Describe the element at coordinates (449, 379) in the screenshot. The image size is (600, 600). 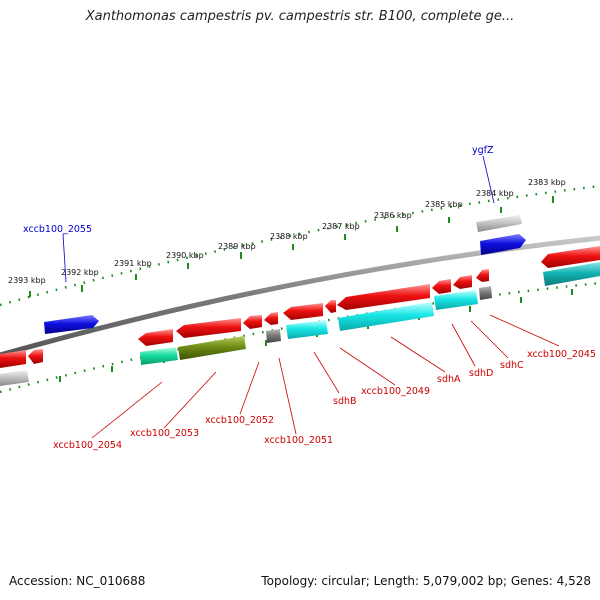
I see `gene-label: sdhA` at that location.